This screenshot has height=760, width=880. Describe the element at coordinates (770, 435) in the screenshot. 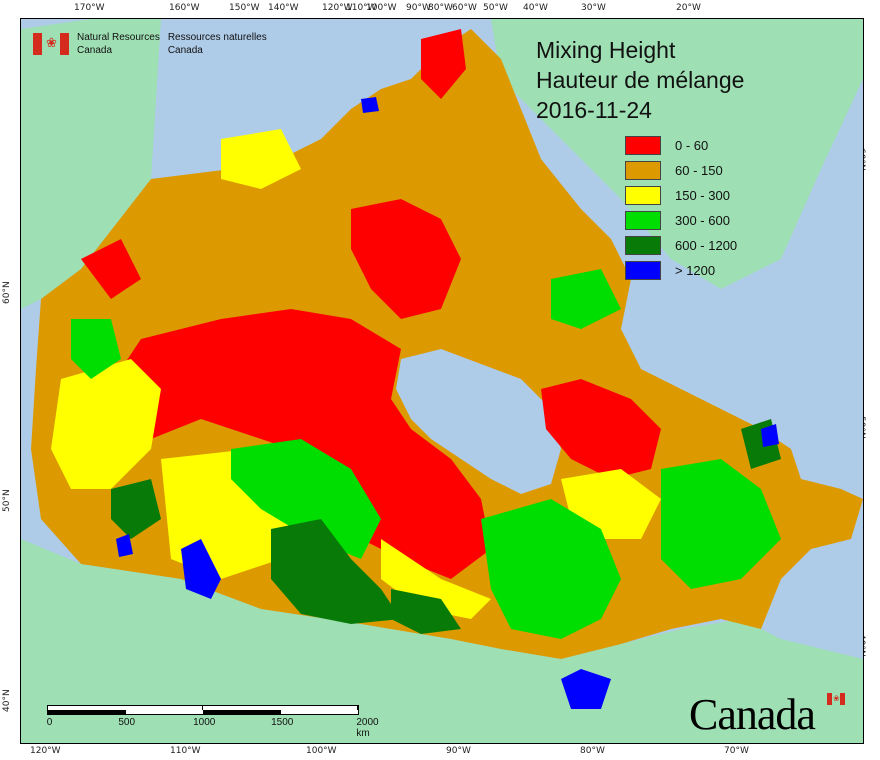

I see `blue-nl-region` at that location.